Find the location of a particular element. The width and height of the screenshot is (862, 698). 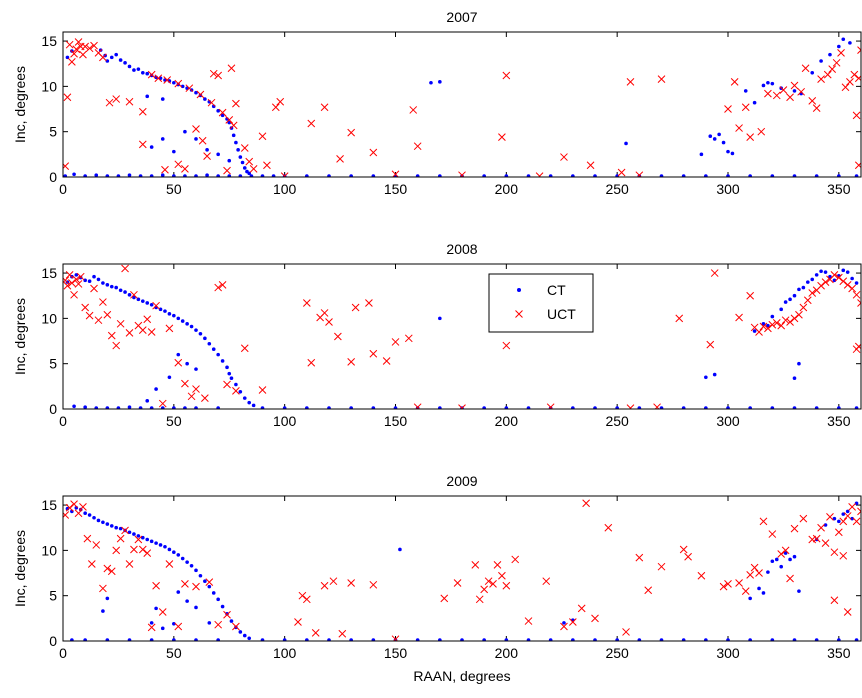

y-tick-label: 15 is located at coordinates (49, 273).